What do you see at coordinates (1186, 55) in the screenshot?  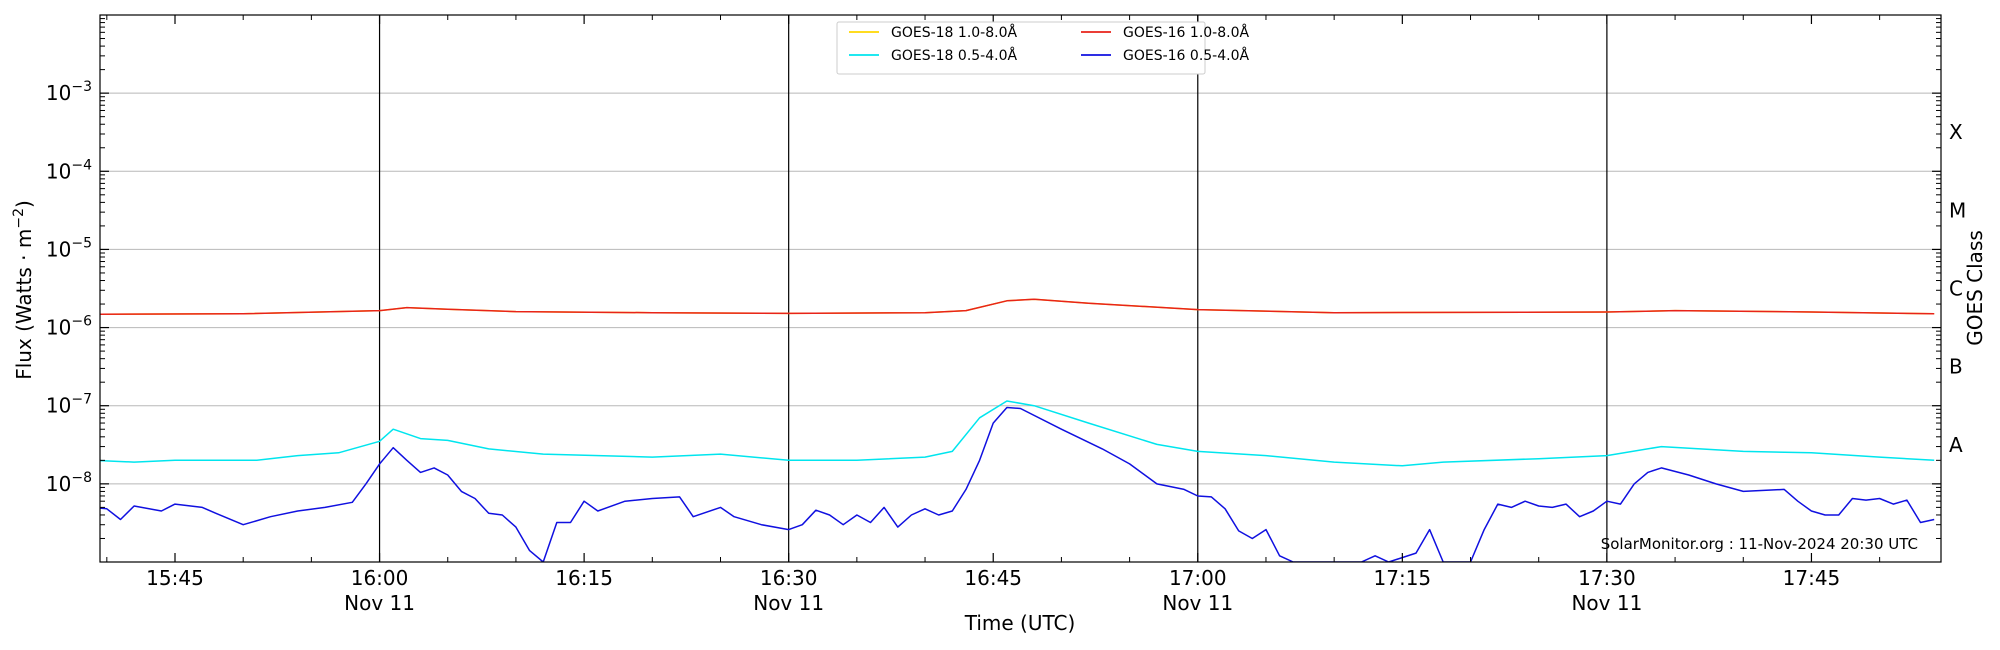 I see `legend-entry-label: GOES-16 0.5-4.0Å` at bounding box center [1186, 55].